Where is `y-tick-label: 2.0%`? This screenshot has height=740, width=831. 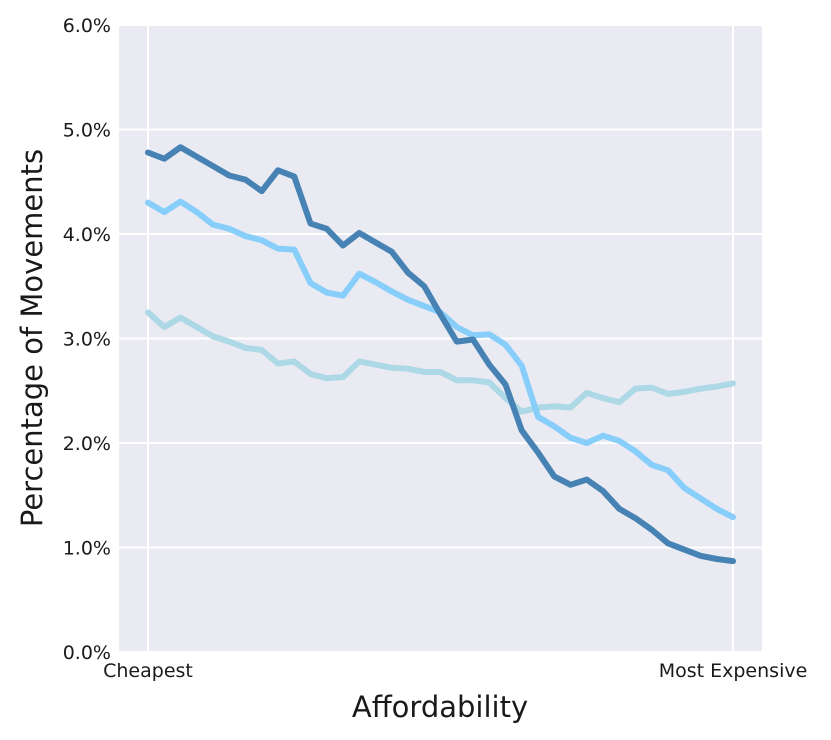
y-tick-label: 2.0% is located at coordinates (87, 444).